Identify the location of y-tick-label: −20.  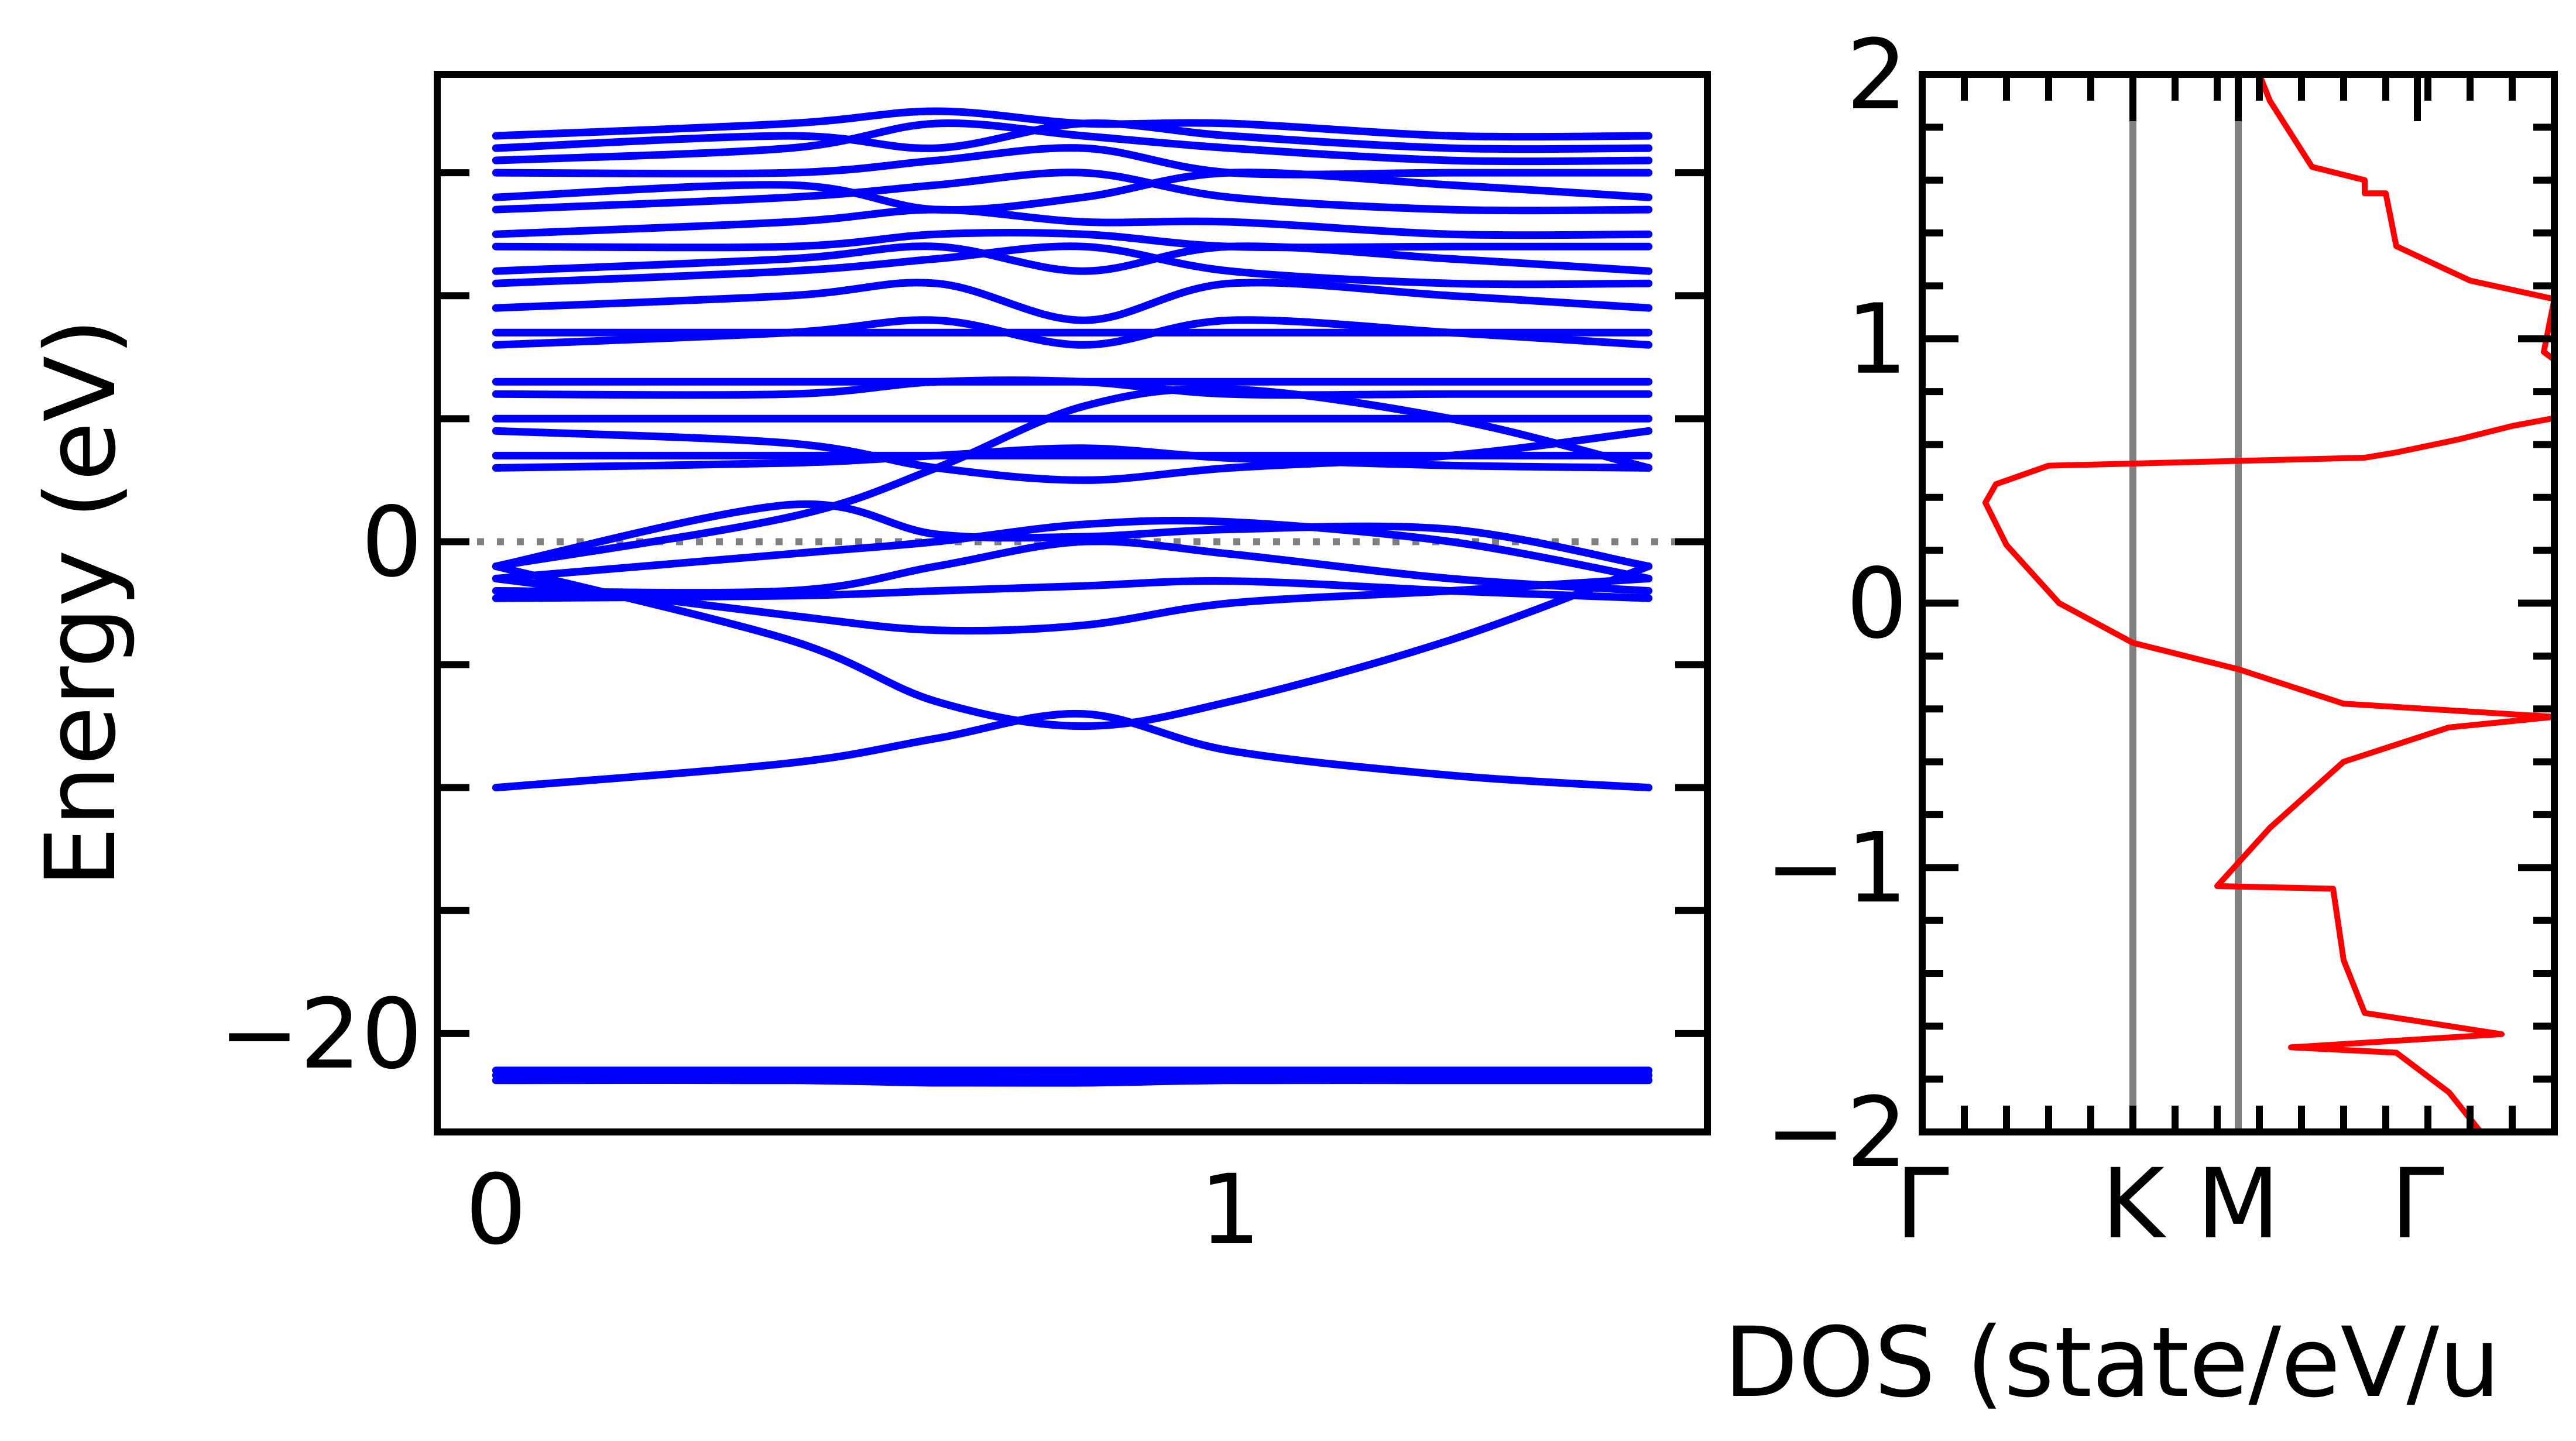
(321, 1034).